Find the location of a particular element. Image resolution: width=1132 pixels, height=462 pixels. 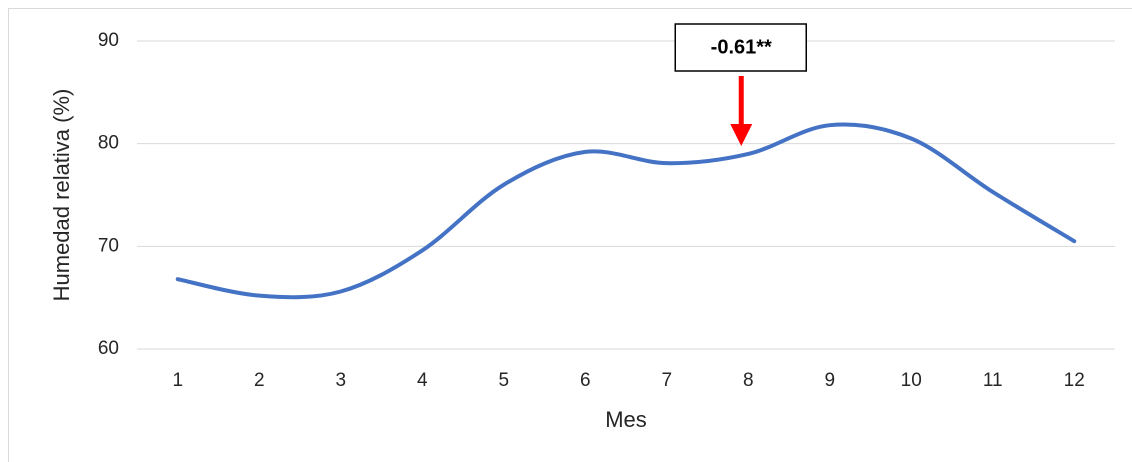

x-tick-label: 3 is located at coordinates (340, 380).